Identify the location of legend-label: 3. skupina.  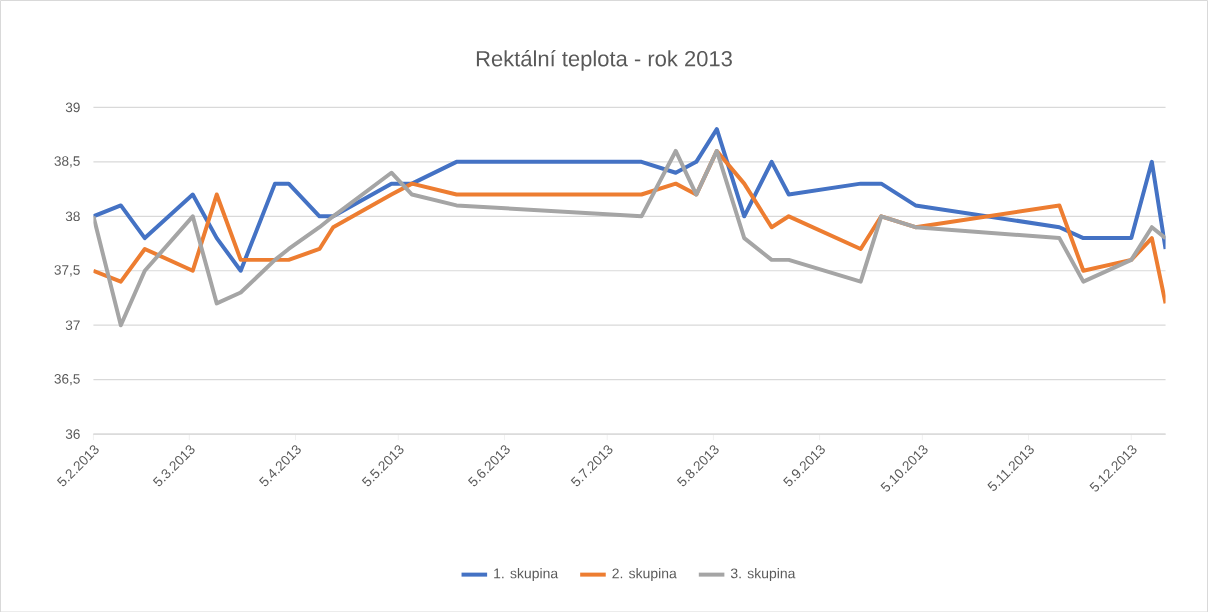
(763, 574).